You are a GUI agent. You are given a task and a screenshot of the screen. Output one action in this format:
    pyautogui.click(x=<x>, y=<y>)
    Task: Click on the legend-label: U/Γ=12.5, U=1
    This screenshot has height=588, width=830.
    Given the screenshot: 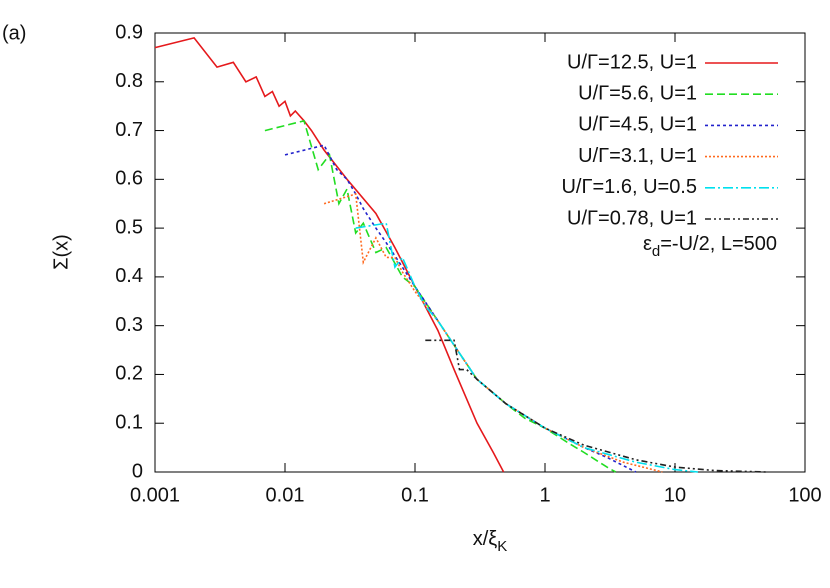 What is the action you would take?
    pyautogui.click(x=632, y=62)
    